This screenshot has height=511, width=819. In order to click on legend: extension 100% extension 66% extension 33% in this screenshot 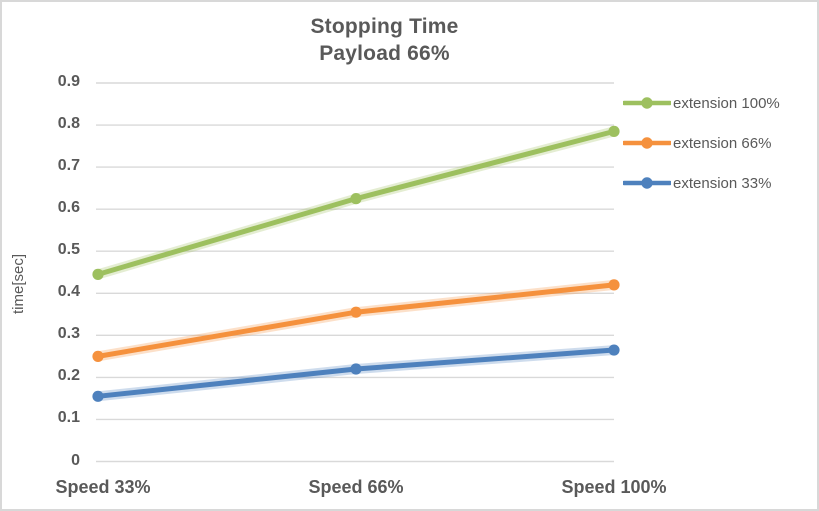, I will do `click(720, 143)`.